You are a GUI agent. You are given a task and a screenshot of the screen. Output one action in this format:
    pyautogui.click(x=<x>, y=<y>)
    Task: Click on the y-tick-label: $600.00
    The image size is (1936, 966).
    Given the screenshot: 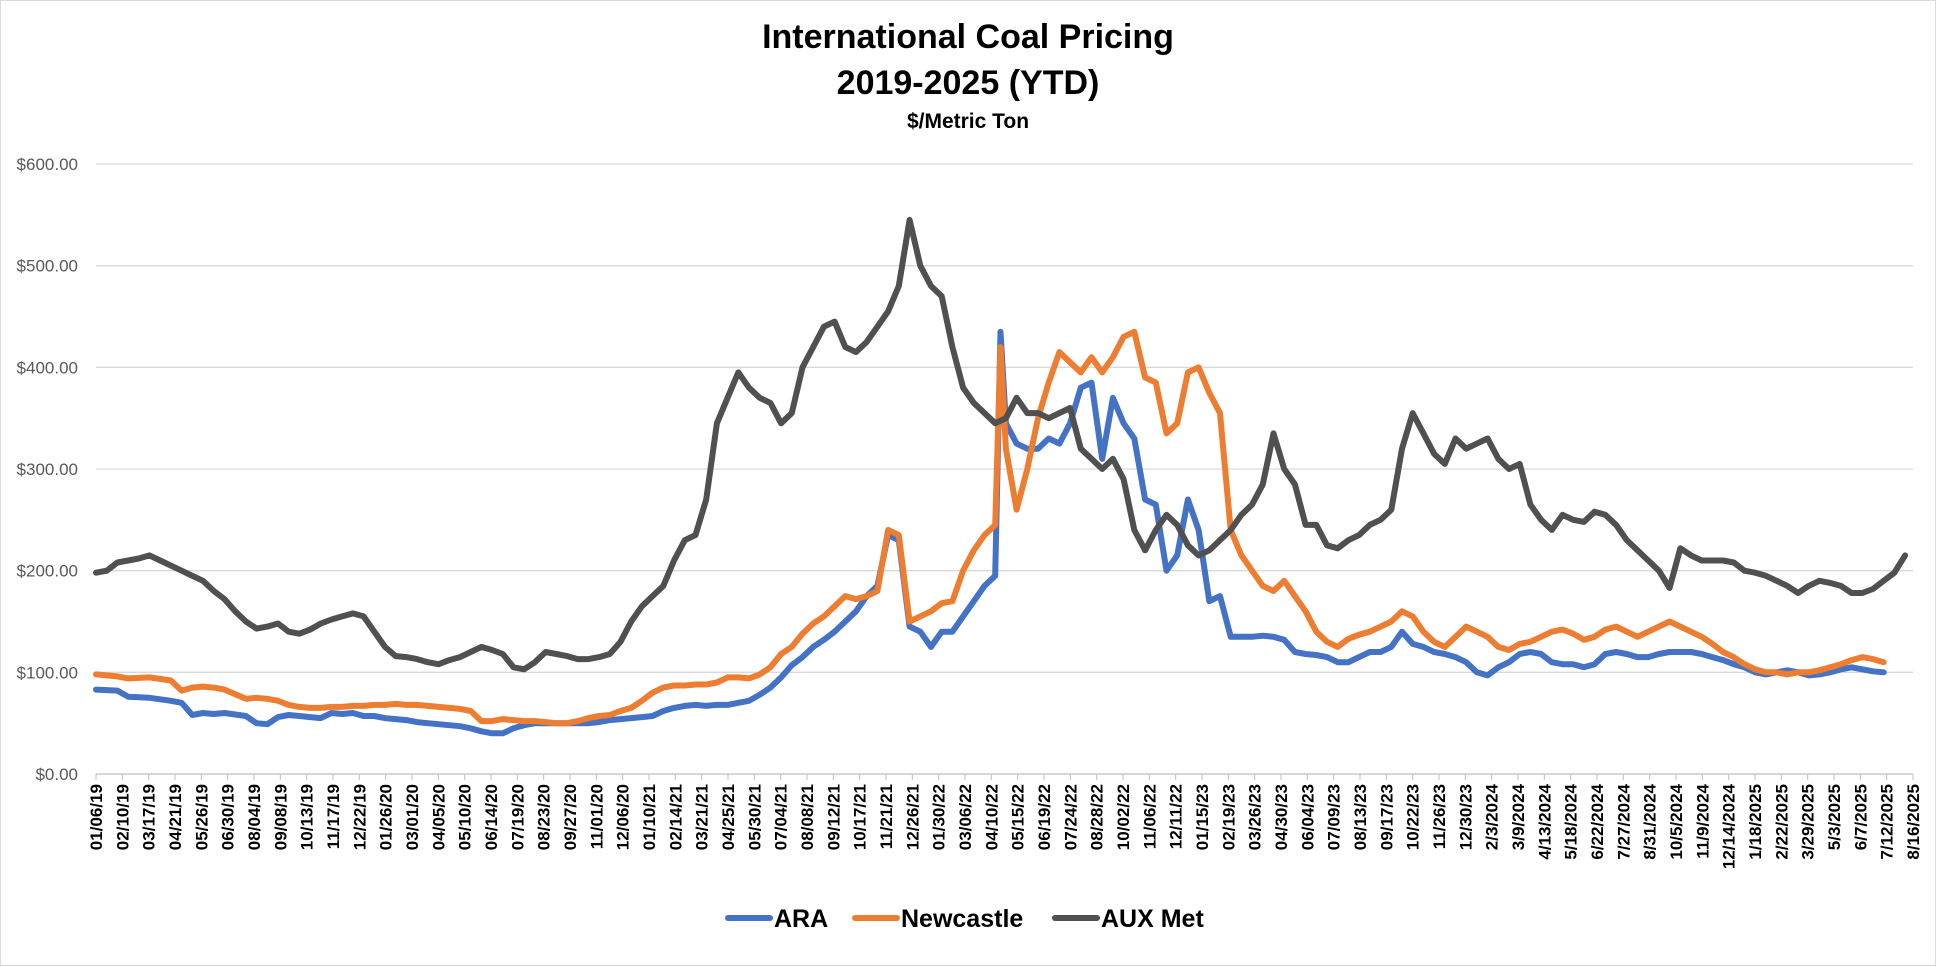 What is the action you would take?
    pyautogui.click(x=47, y=164)
    